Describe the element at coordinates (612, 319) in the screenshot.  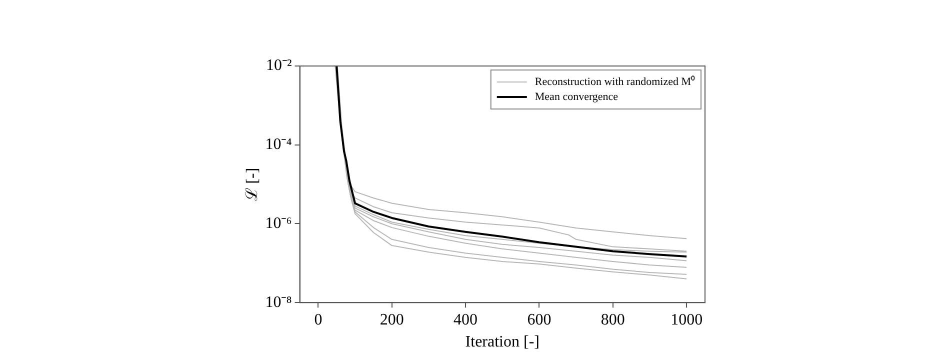
I see `x-tick-label: 800` at that location.